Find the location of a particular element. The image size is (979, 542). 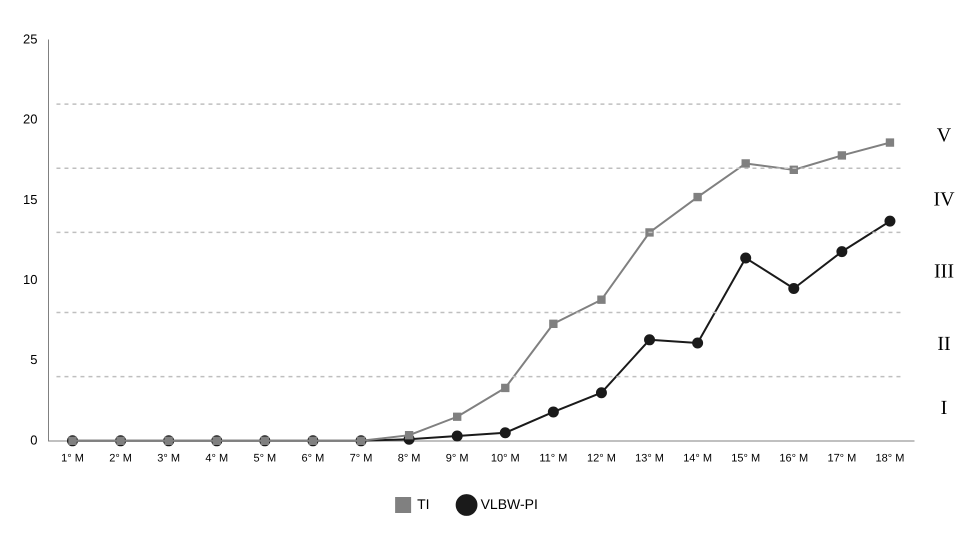

y-tick-label: 0 is located at coordinates (34, 440).